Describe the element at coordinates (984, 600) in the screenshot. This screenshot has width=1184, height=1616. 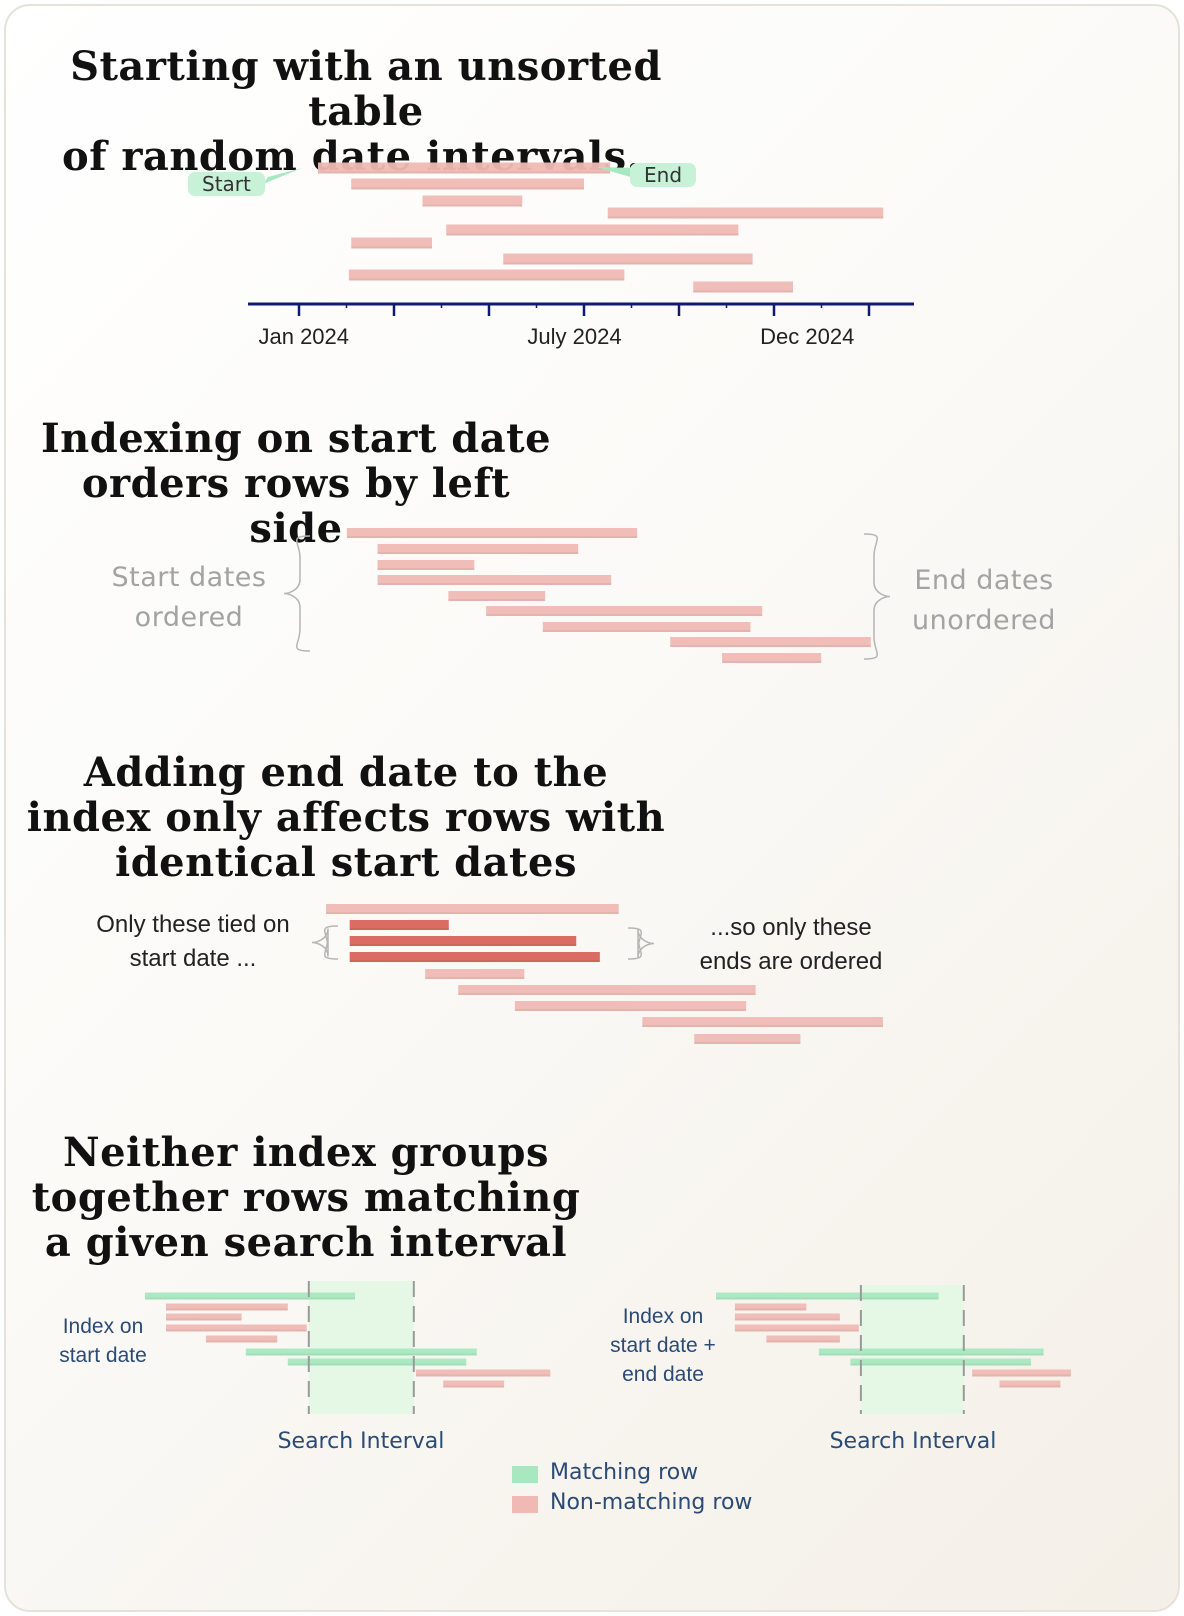
I see `end-dates-unordered-label: End dates unordered` at that location.